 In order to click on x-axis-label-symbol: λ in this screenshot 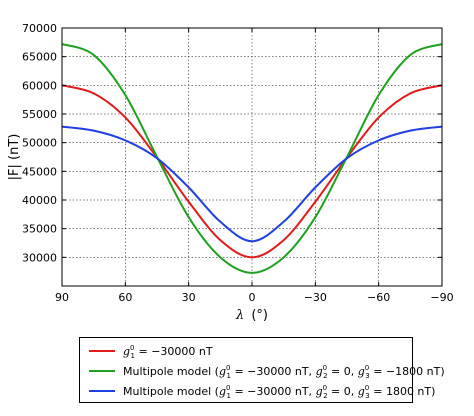, I will do `click(239, 315)`.